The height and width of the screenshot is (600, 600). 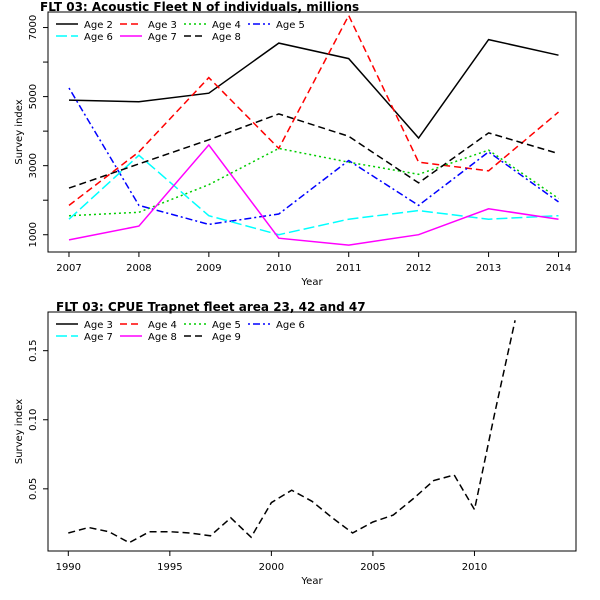 What do you see at coordinates (348, 268) in the screenshot?
I see `x-tick-label: 2011` at bounding box center [348, 268].